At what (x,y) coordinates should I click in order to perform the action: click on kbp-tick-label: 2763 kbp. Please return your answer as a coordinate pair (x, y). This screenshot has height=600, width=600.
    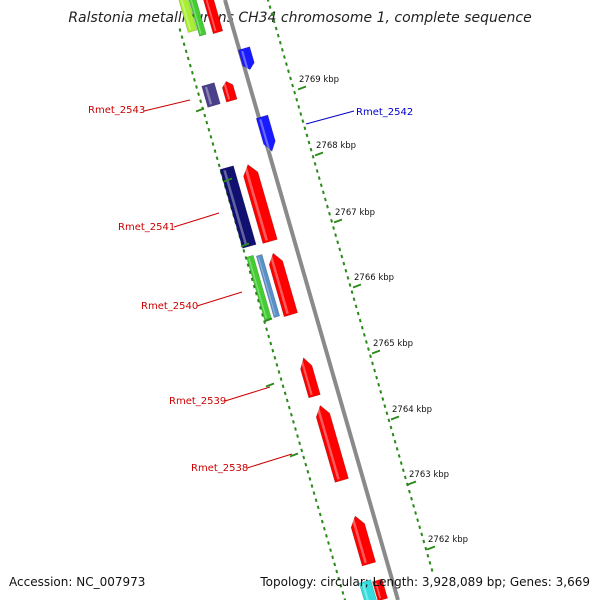
    Looking at the image, I should click on (429, 475).